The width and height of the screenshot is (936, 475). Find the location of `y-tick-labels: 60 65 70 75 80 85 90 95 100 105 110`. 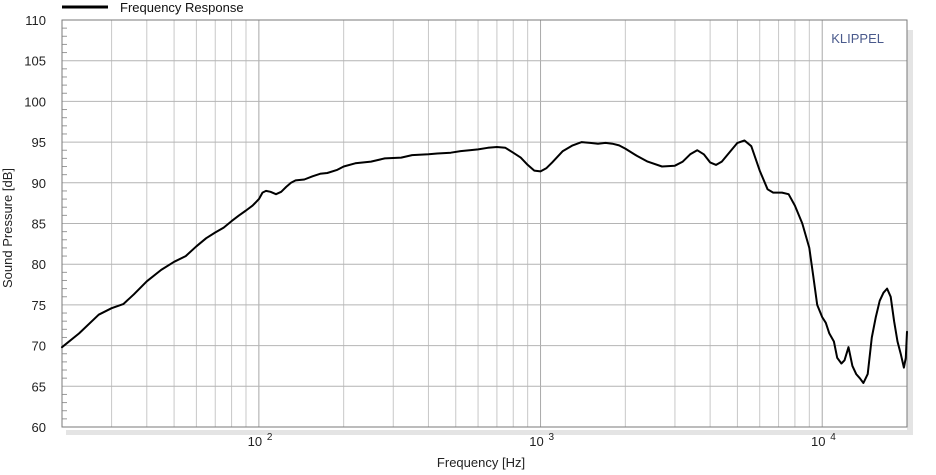

y-tick-labels: 60 65 70 75 80 85 90 95 100 105 110 is located at coordinates (35, 224).